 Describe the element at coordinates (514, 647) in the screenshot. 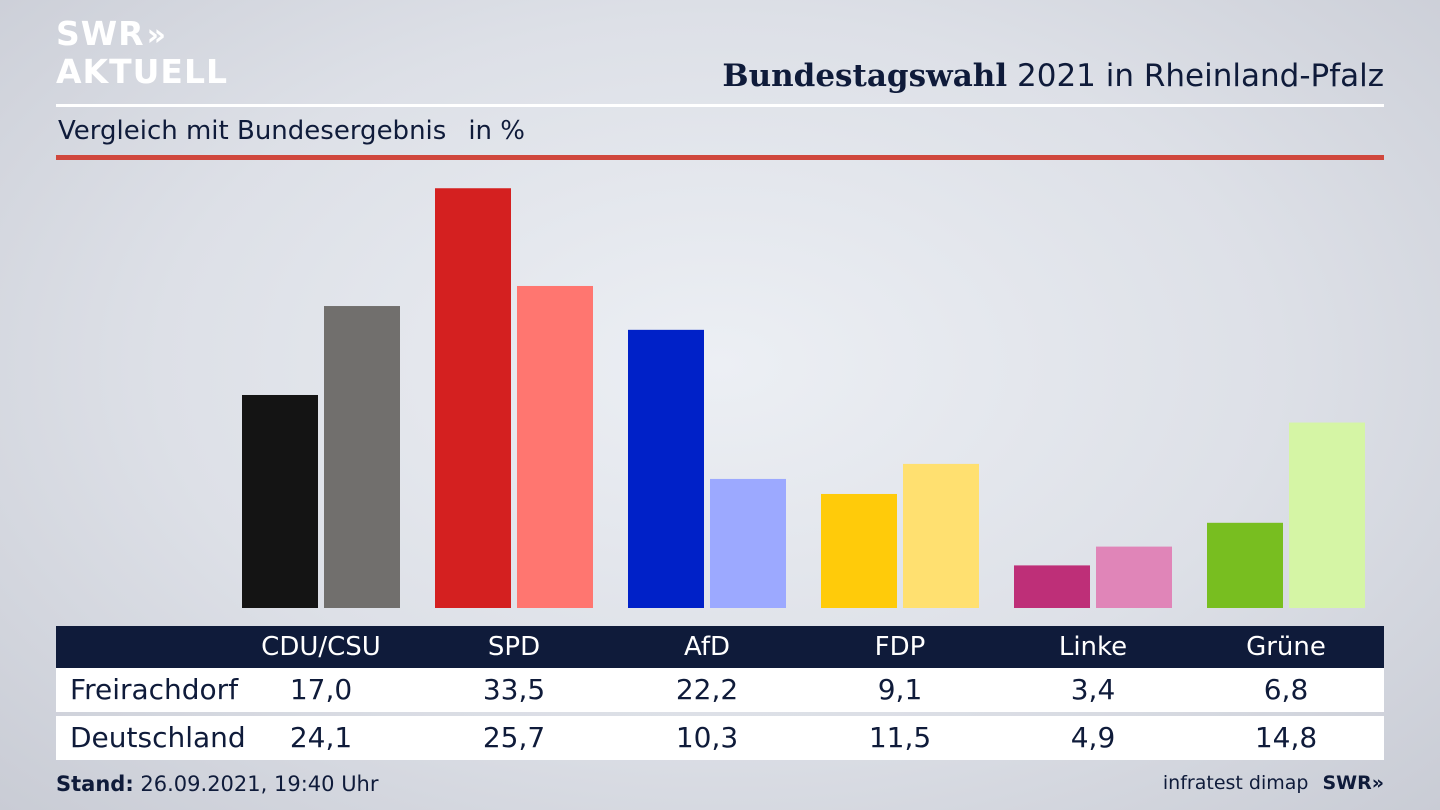

I see `category-label-spd: SPD` at that location.